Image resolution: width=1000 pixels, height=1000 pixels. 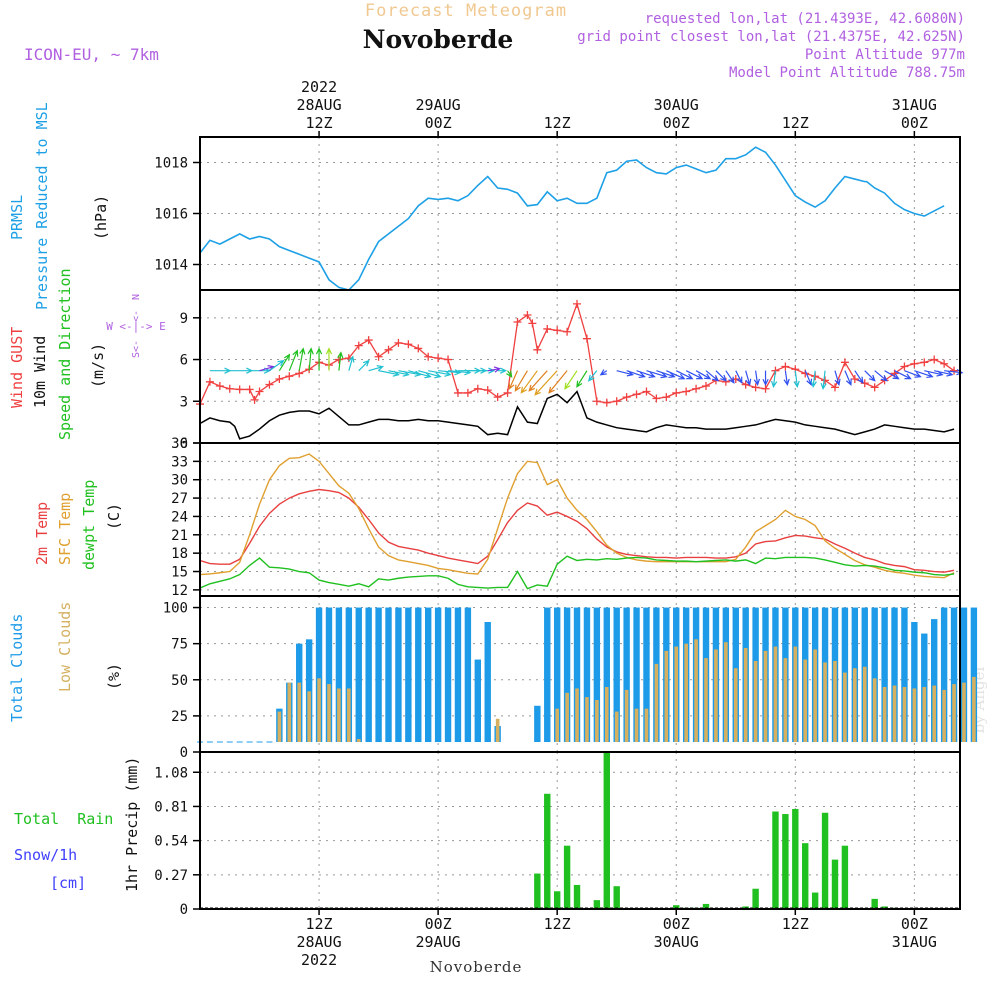 I want to click on y-tick-label: 50, so click(x=179, y=681).